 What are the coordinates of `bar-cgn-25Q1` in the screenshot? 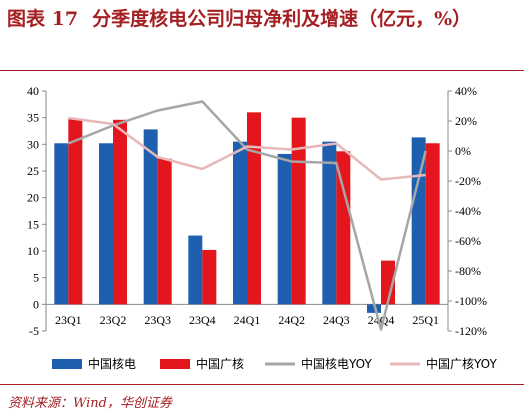 It's located at (418, 221).